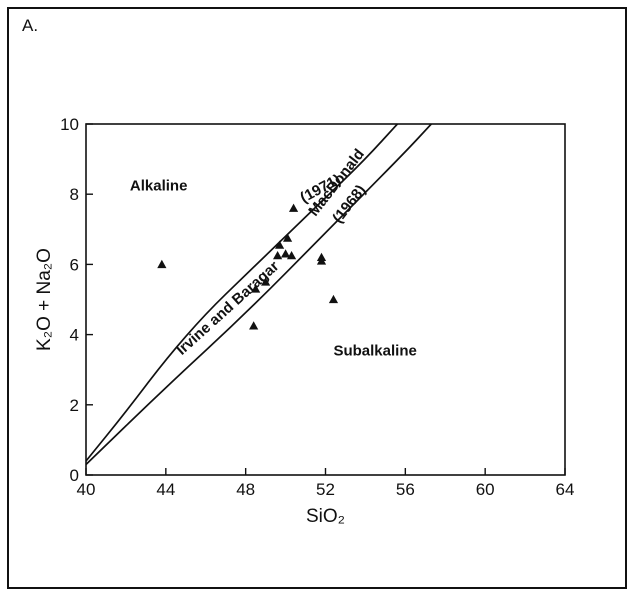 The height and width of the screenshot is (596, 635). What do you see at coordinates (565, 489) in the screenshot?
I see `x-tick-label-6: 64` at bounding box center [565, 489].